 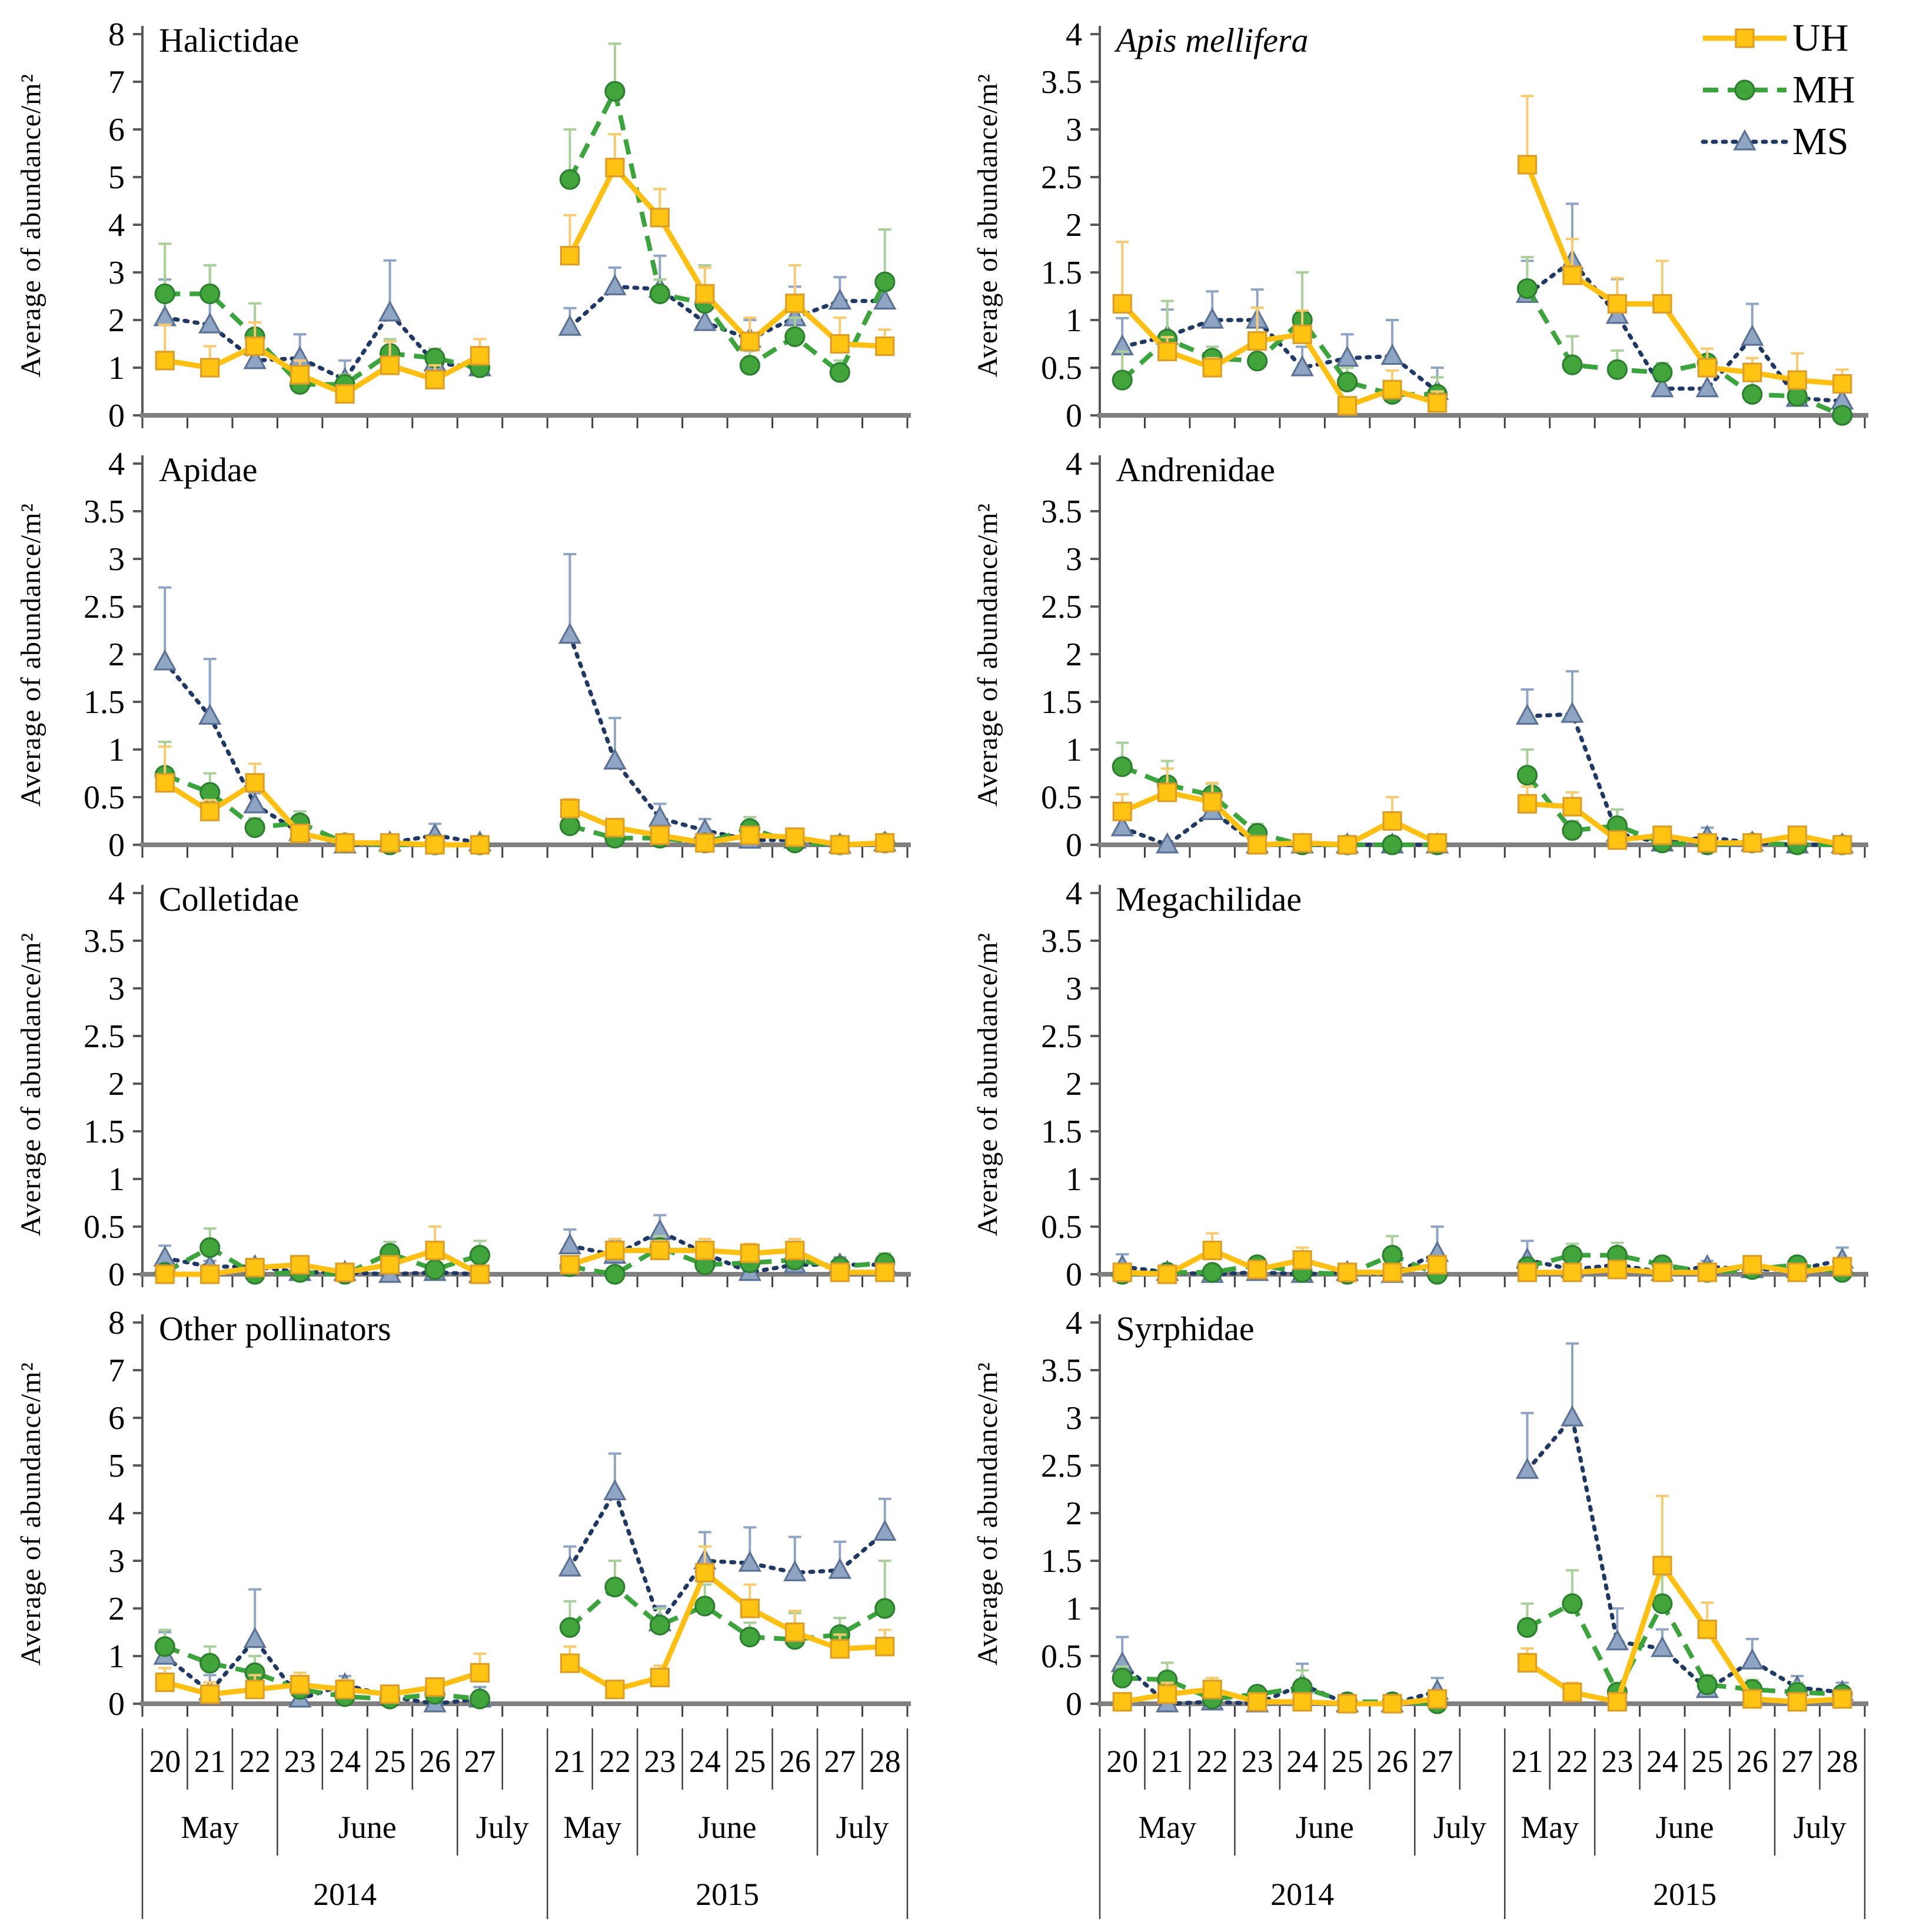 What do you see at coordinates (1454, 1514) in the screenshot?
I see `panel-syrphidae-plot: 0 0.5 1 1.5 2 2.5 3 3.5 4` at bounding box center [1454, 1514].